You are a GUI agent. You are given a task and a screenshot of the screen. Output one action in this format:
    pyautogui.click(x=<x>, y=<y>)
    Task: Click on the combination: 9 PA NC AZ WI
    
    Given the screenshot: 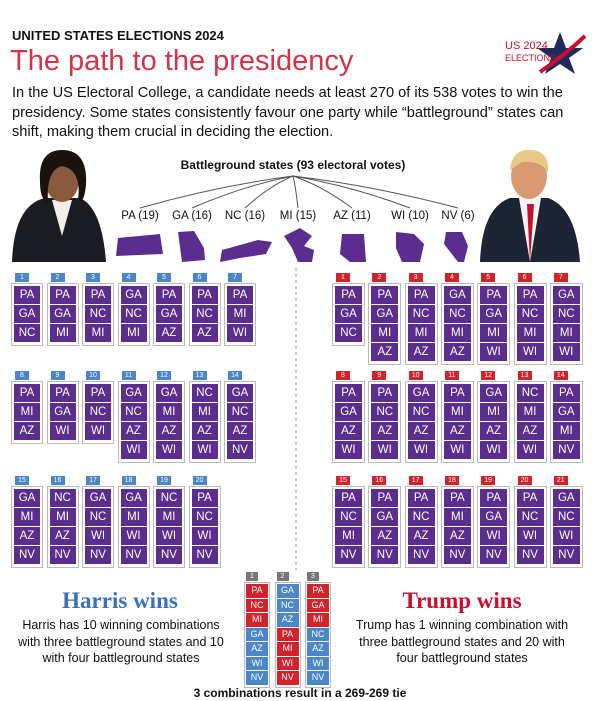 What is the action you would take?
    pyautogui.click(x=385, y=417)
    